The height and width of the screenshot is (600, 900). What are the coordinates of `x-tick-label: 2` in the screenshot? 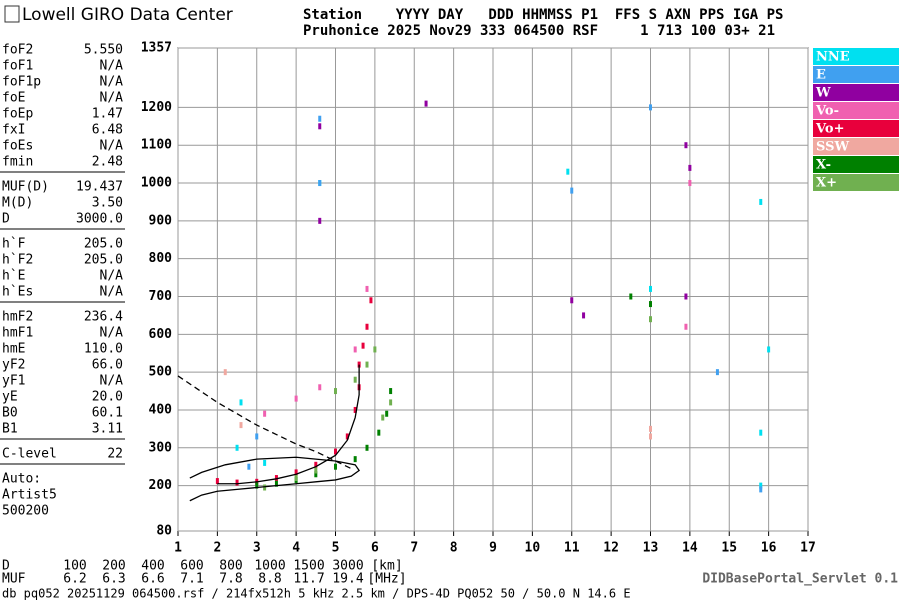 It's located at (217, 548).